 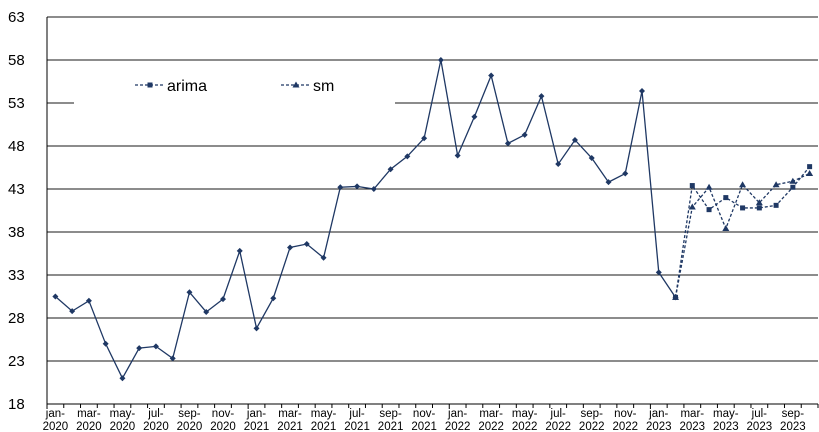 What do you see at coordinates (16, 211) in the screenshot?
I see `y-axis-tick-labels: 18 23 28 33 38 43 48 53 58 63` at bounding box center [16, 211].